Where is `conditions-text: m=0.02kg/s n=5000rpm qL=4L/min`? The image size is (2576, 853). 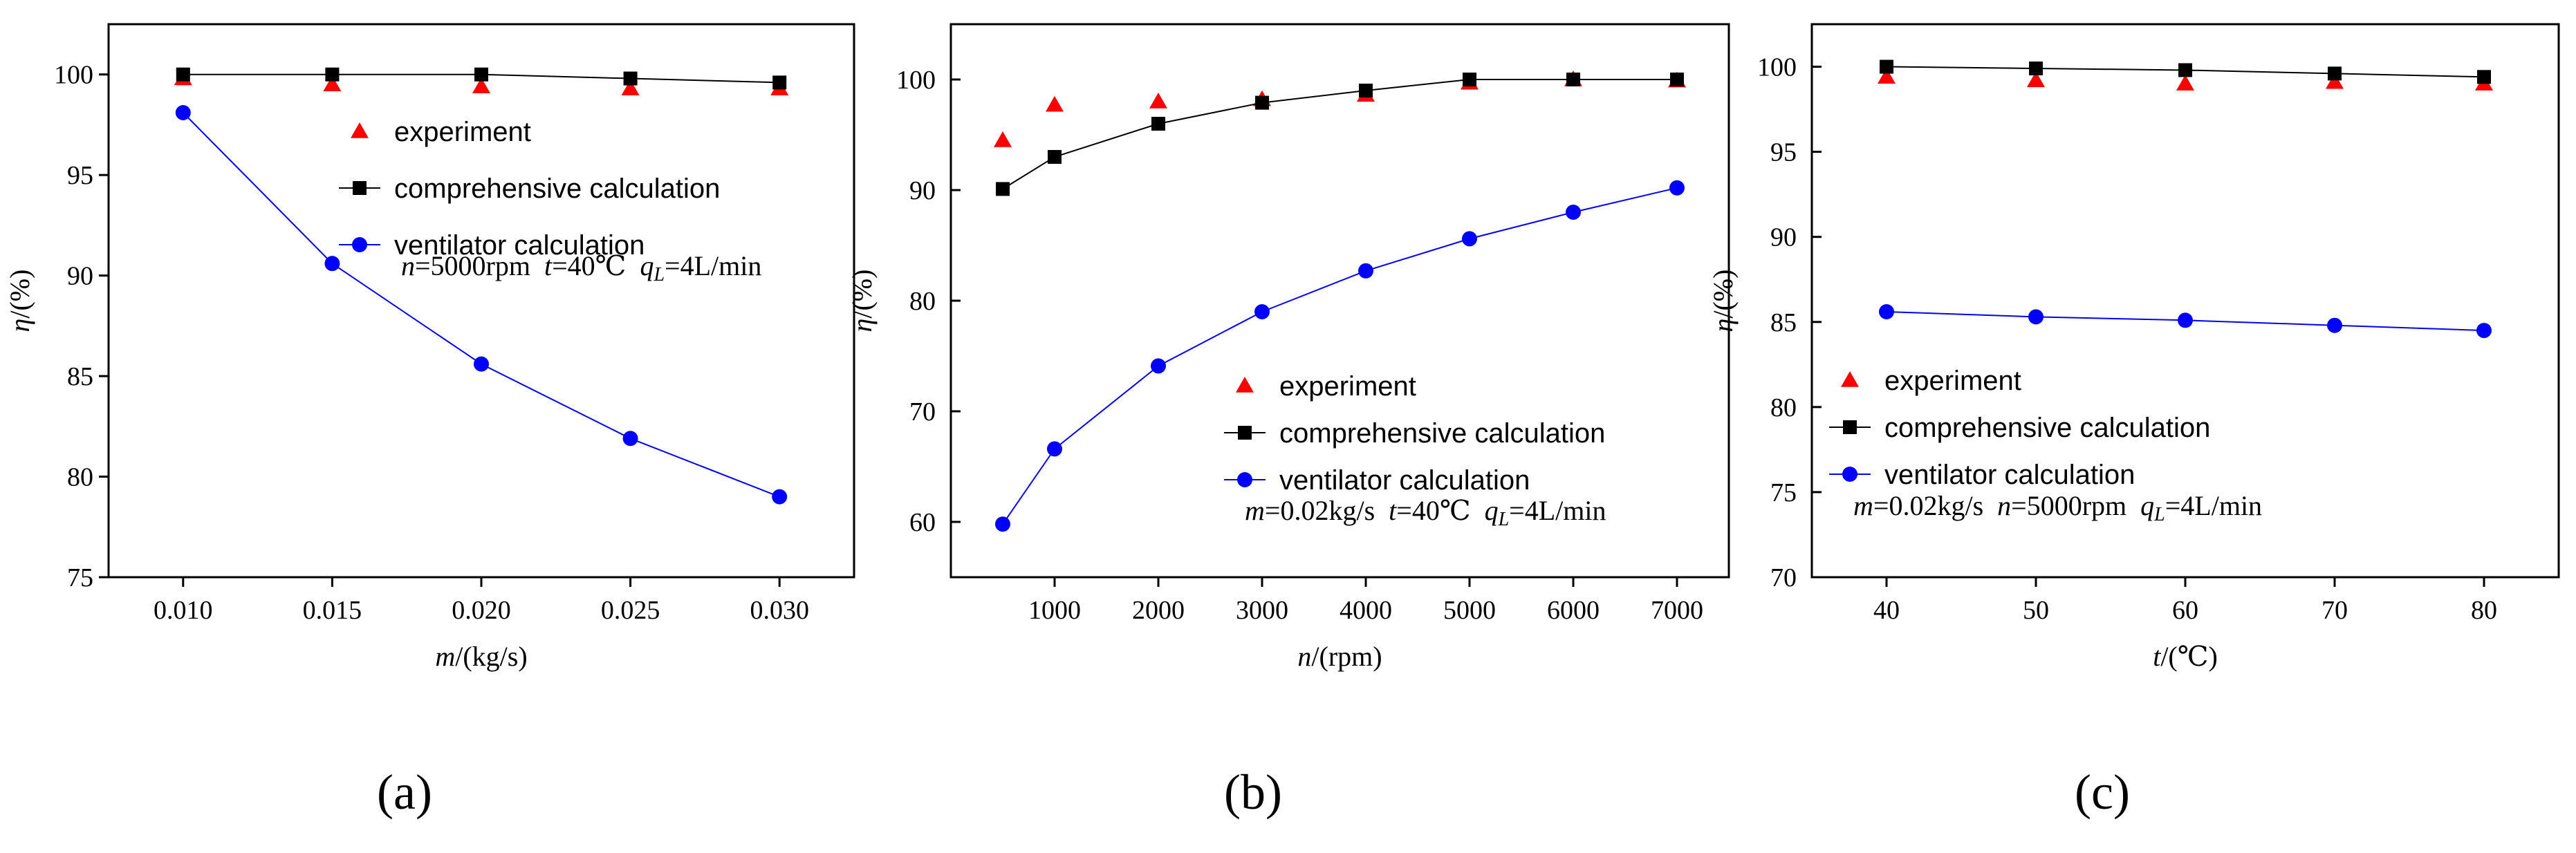
conditions-text: m=0.02kg/s n=5000rpm qL=4L/min is located at coordinates (2058, 507).